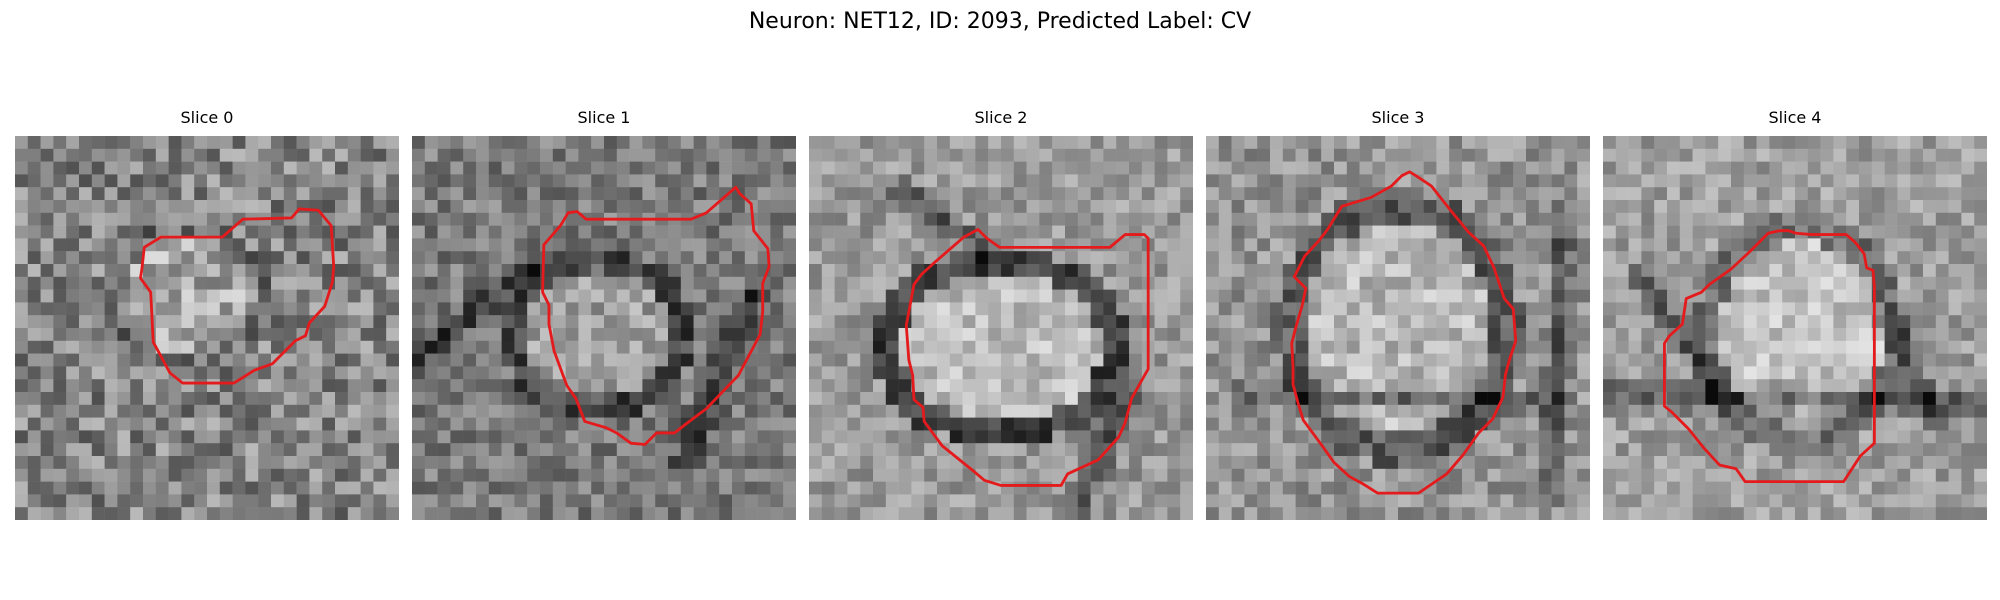 This screenshot has height=600, width=2000. I want to click on slice-title: Slice 4, so click(1795, 117).